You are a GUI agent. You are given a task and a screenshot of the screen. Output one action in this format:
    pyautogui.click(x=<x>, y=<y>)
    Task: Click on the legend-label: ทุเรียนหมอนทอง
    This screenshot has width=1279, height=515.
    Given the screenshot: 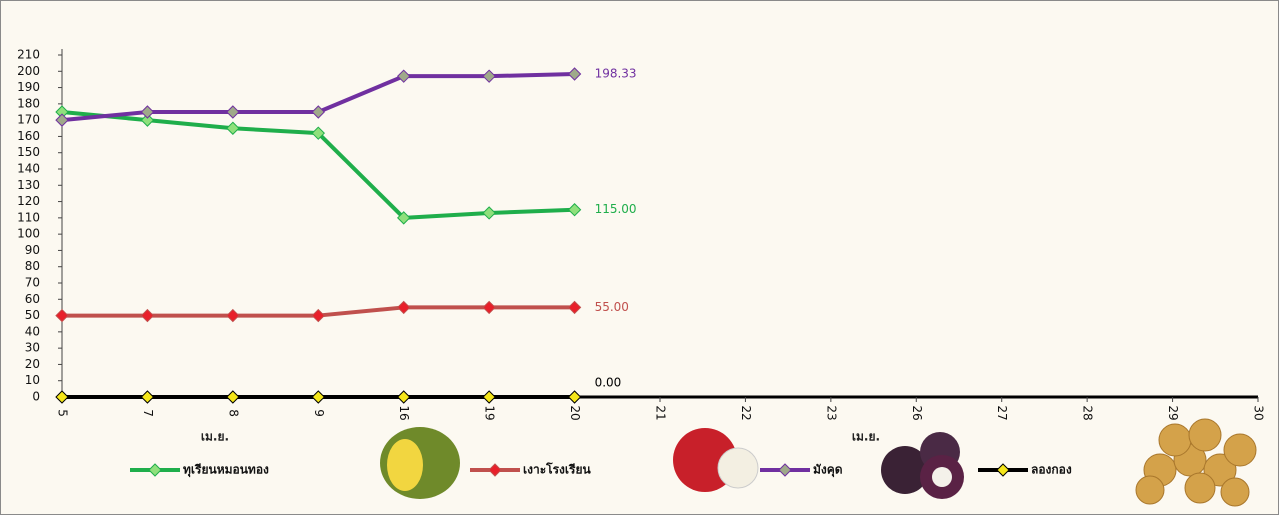 What is the action you would take?
    pyautogui.click(x=226, y=470)
    